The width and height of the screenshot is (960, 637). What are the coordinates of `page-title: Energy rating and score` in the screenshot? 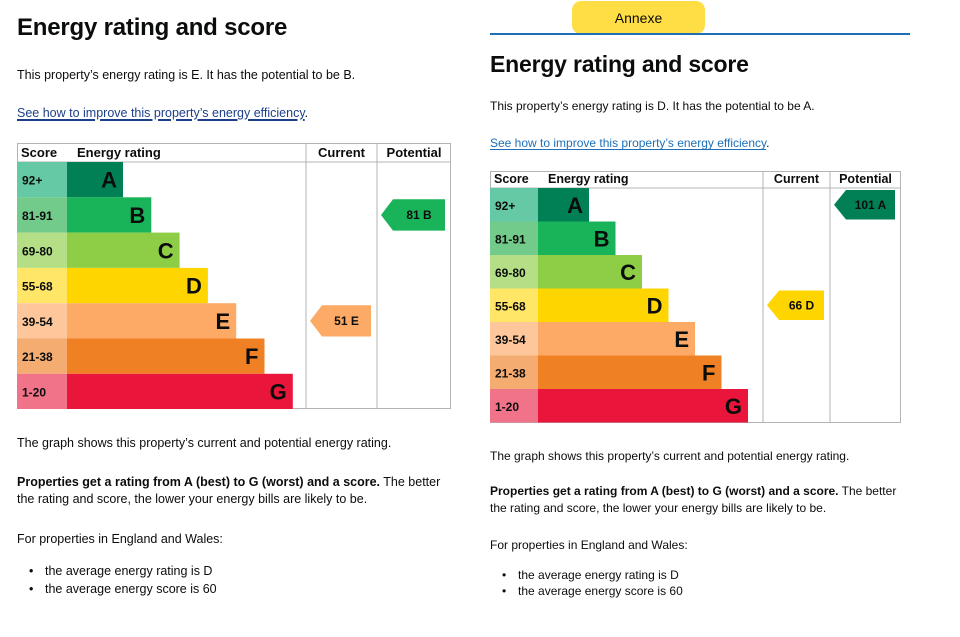 It's located at (152, 27).